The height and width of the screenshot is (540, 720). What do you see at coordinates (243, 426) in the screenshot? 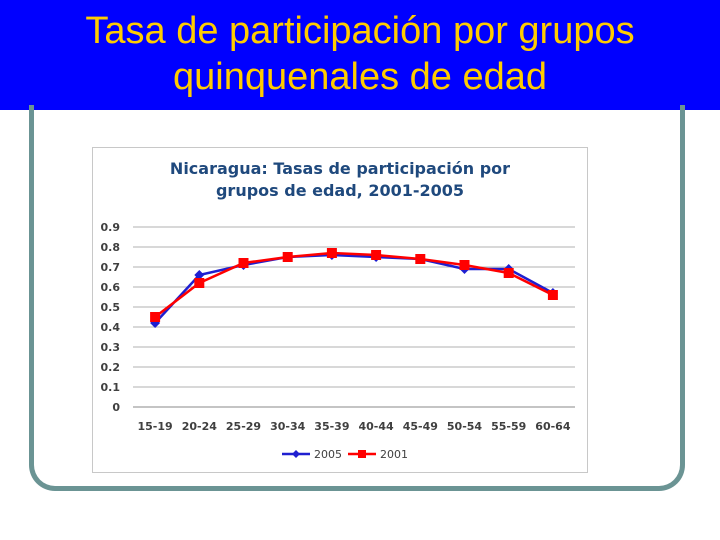
I see `x-tick-label: 25-29` at bounding box center [243, 426].